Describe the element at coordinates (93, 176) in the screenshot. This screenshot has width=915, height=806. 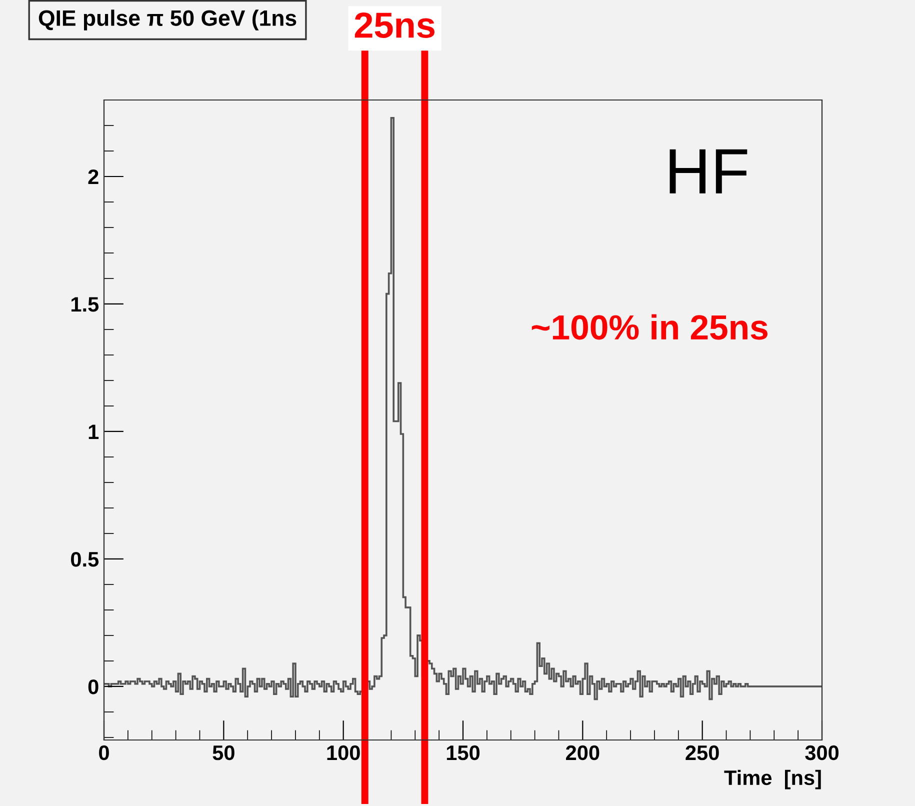
I see `y-tick-label: 2` at that location.